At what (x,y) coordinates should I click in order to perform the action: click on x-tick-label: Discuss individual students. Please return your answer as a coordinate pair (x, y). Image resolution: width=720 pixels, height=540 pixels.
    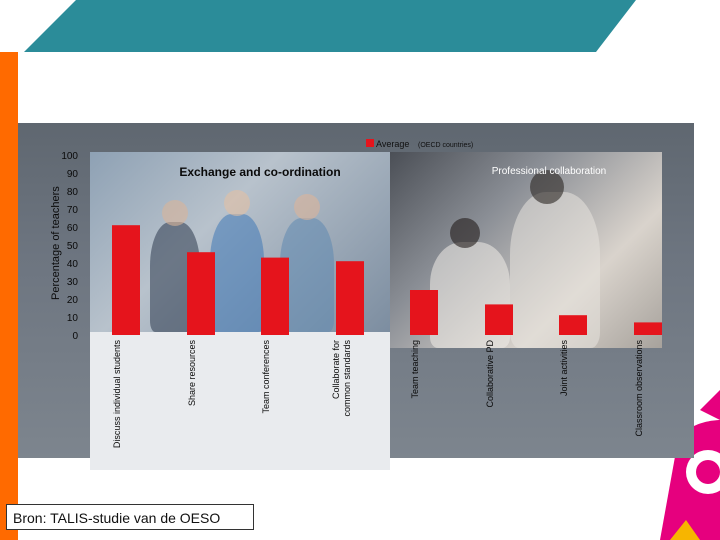
    Looking at the image, I should click on (117, 394).